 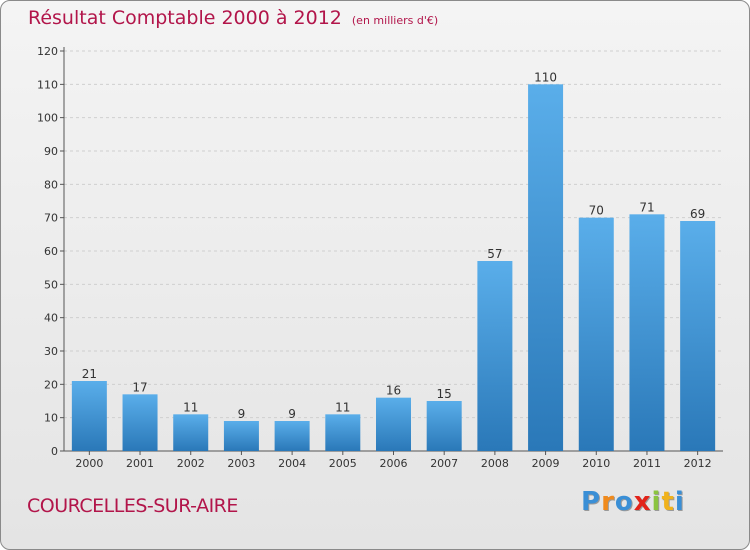 I want to click on bar-2007, so click(x=444, y=426).